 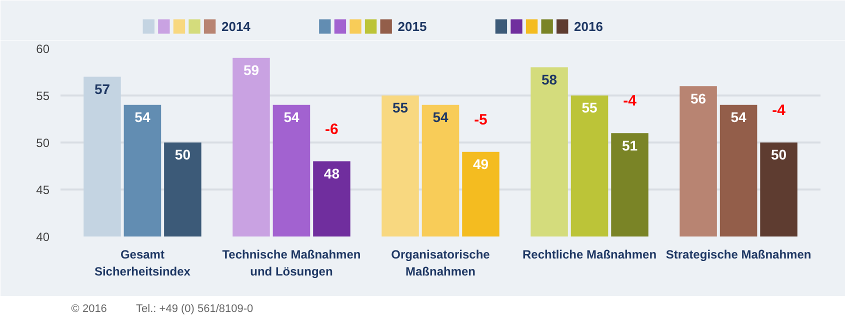 What do you see at coordinates (195, 309) in the screenshot?
I see `text: Tel.: +49 (0) 561/8109-0` at bounding box center [195, 309].